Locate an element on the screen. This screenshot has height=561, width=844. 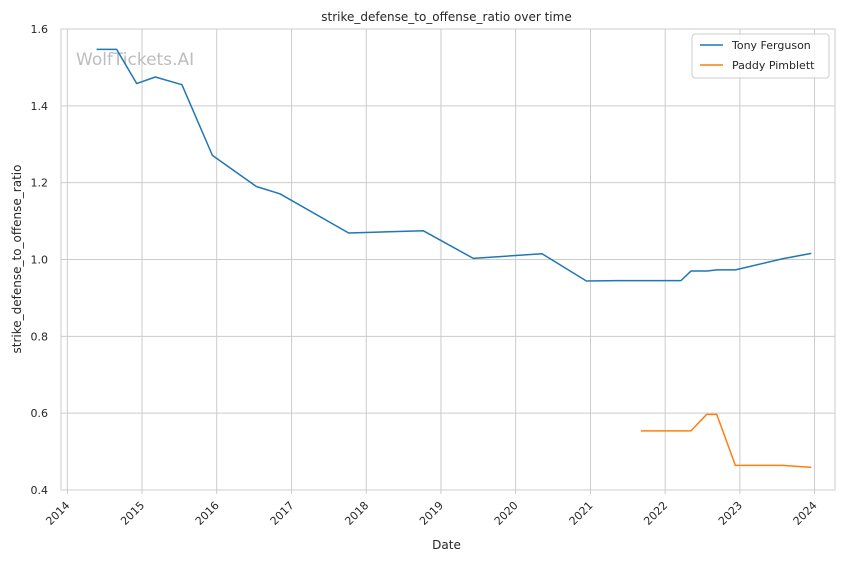
y-tick-label: 1.6 is located at coordinates (40, 29).